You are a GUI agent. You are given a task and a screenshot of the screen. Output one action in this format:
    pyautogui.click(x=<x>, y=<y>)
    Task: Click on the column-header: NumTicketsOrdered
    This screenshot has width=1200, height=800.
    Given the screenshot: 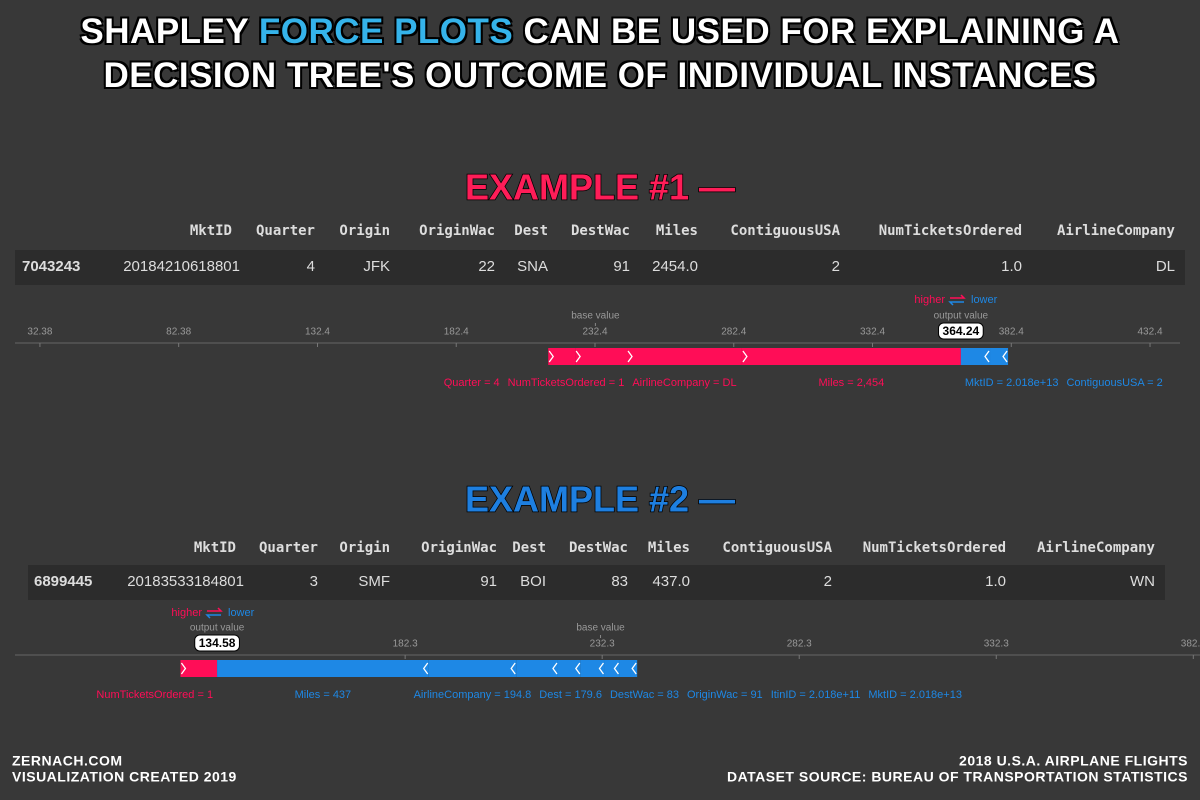 What is the action you would take?
    pyautogui.click(x=934, y=548)
    